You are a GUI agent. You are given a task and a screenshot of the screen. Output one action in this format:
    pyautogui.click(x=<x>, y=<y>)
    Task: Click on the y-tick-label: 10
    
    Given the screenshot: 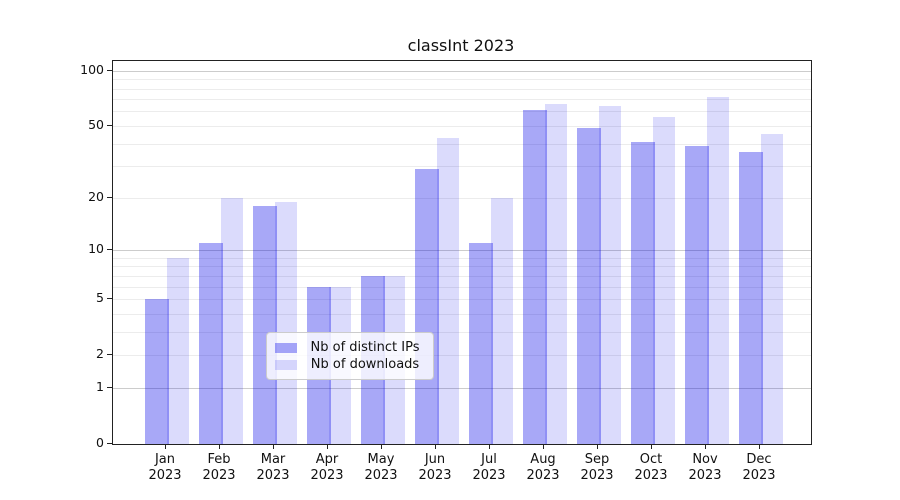 What is the action you would take?
    pyautogui.click(x=96, y=249)
    